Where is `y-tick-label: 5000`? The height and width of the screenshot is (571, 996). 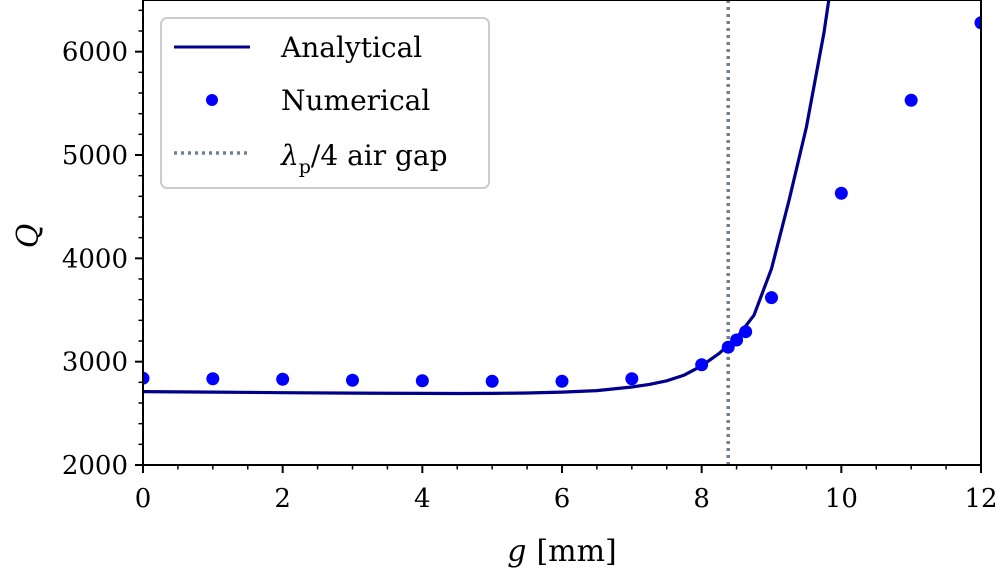
y-tick-label: 5000 is located at coordinates (95, 156).